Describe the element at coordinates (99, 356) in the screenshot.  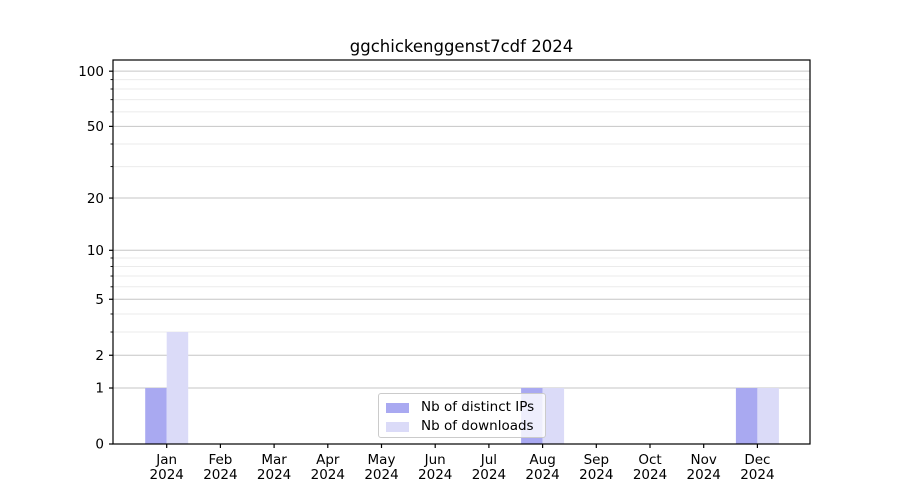
I see `y-tick-label: 2` at that location.